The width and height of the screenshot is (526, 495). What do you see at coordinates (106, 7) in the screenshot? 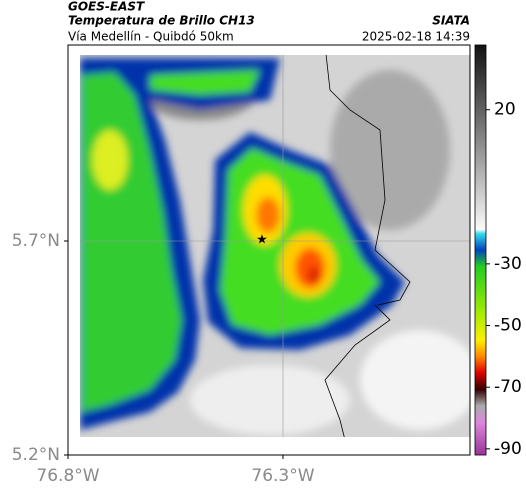
I see `source-label: GOES-EAST` at bounding box center [106, 7].